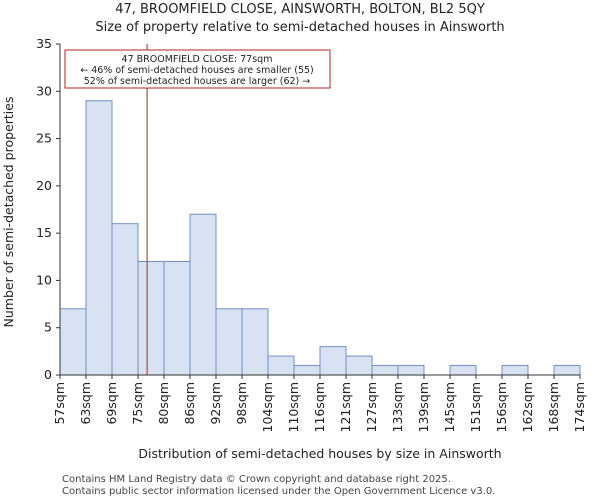  I want to click on y-tick-label: 15, so click(44, 232).